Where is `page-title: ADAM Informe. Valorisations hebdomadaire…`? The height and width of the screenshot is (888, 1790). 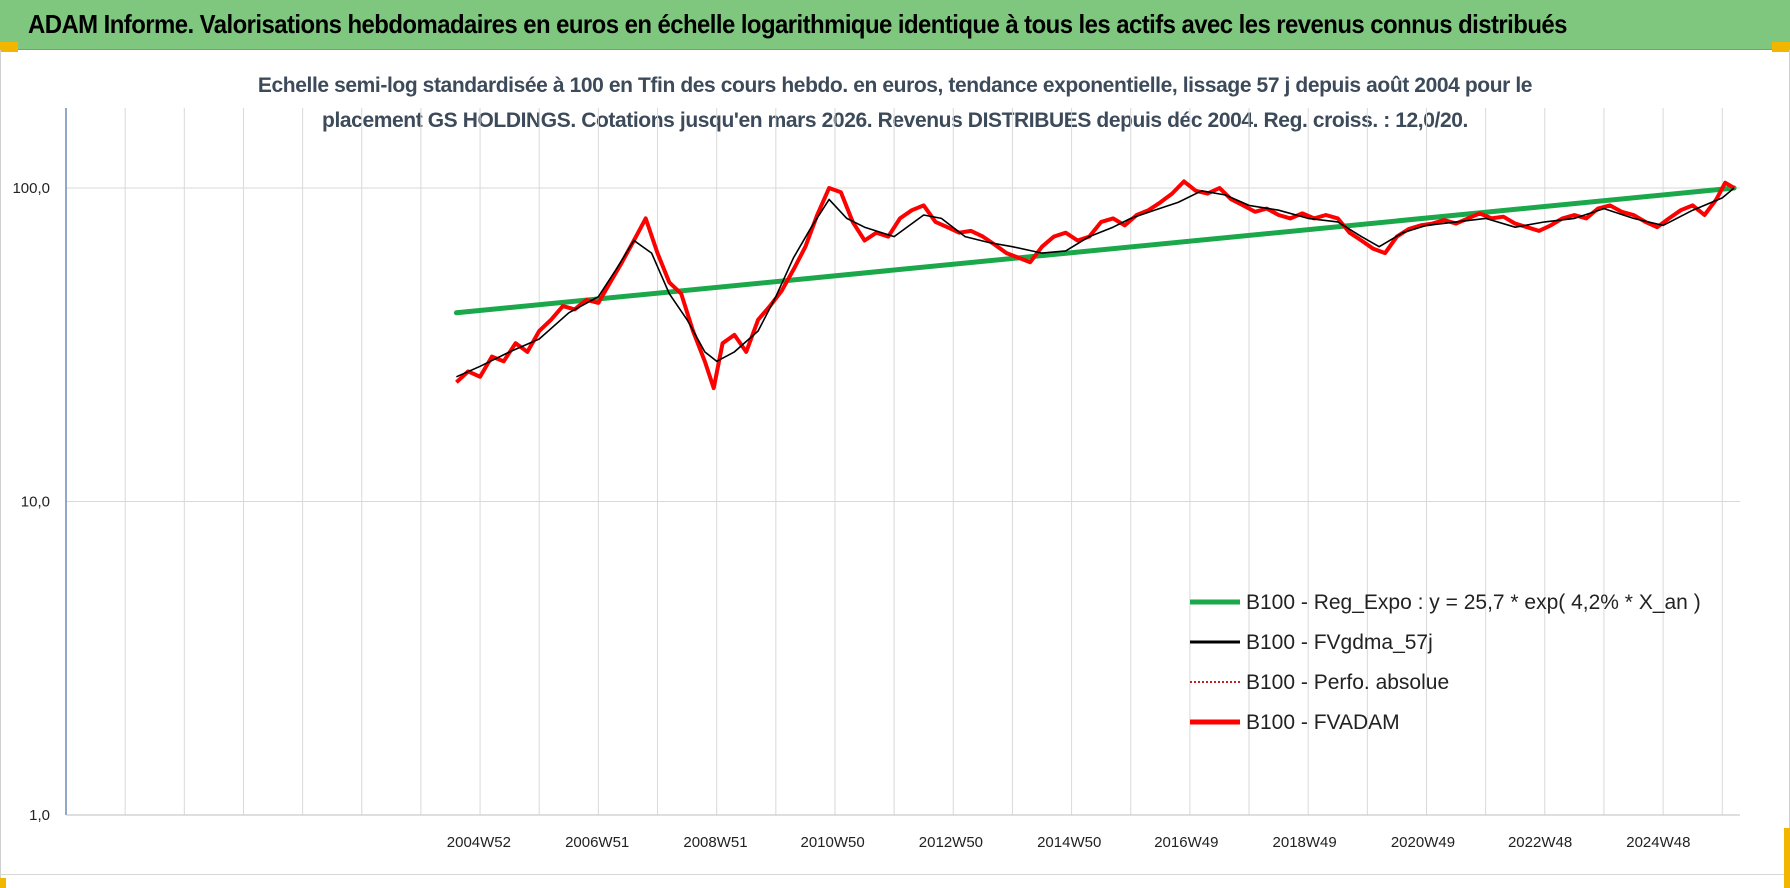
page-title: ADAM Informe. Valorisations hebdomadaire… is located at coordinates (797, 24).